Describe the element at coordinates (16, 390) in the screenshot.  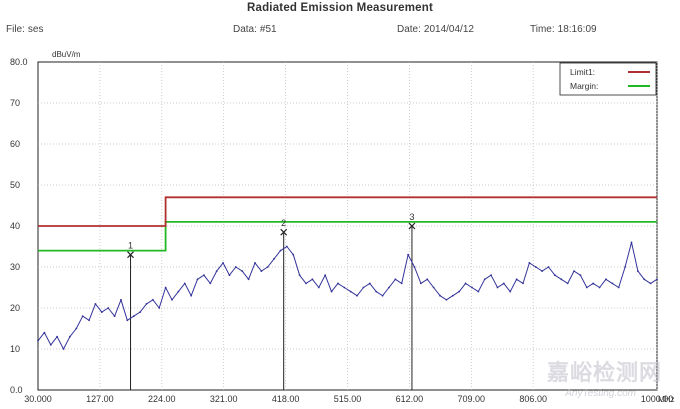
I see `y-tick-label: 0.0` at that location.